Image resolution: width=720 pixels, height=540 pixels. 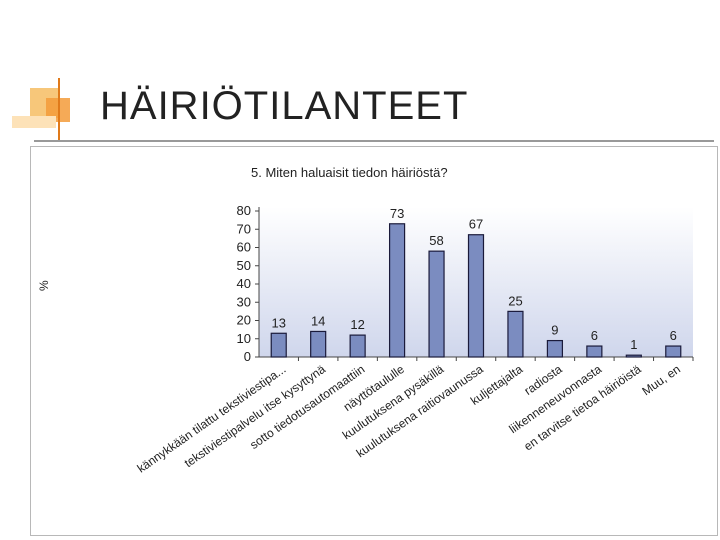 I want to click on bar-value-label: 73, so click(x=397, y=213).